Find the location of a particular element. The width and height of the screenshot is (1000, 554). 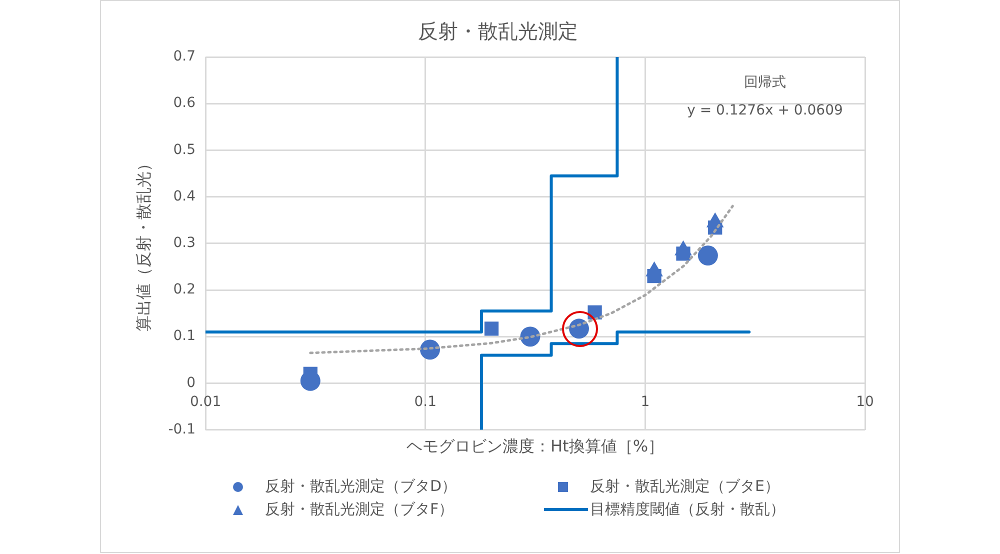

y-tick-label: 0.4 is located at coordinates (184, 196).